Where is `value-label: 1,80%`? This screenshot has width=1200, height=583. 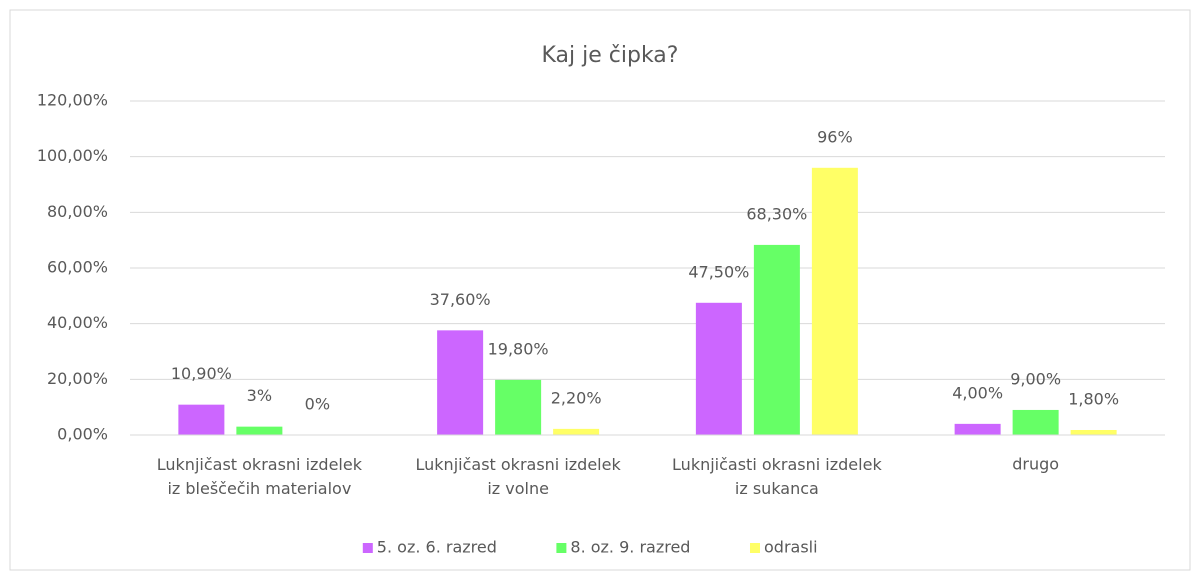 value-label: 1,80% is located at coordinates (1093, 398).